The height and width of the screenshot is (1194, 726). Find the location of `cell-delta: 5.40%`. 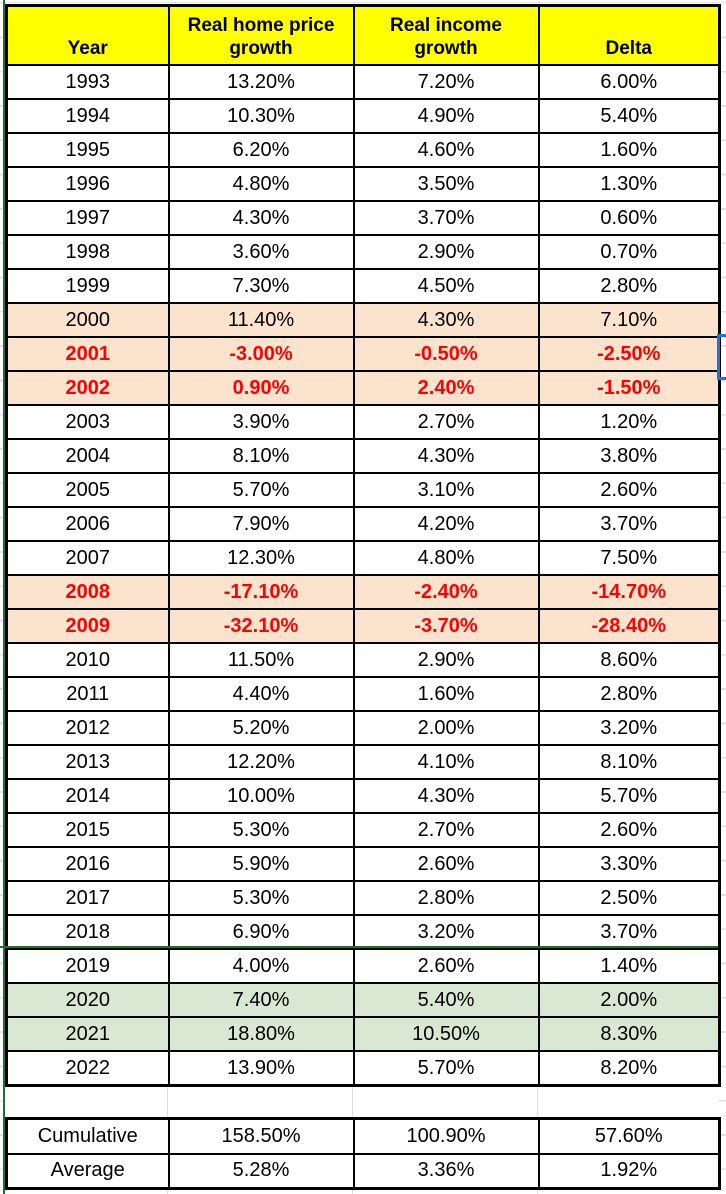

cell-delta: 5.40% is located at coordinates (629, 116).